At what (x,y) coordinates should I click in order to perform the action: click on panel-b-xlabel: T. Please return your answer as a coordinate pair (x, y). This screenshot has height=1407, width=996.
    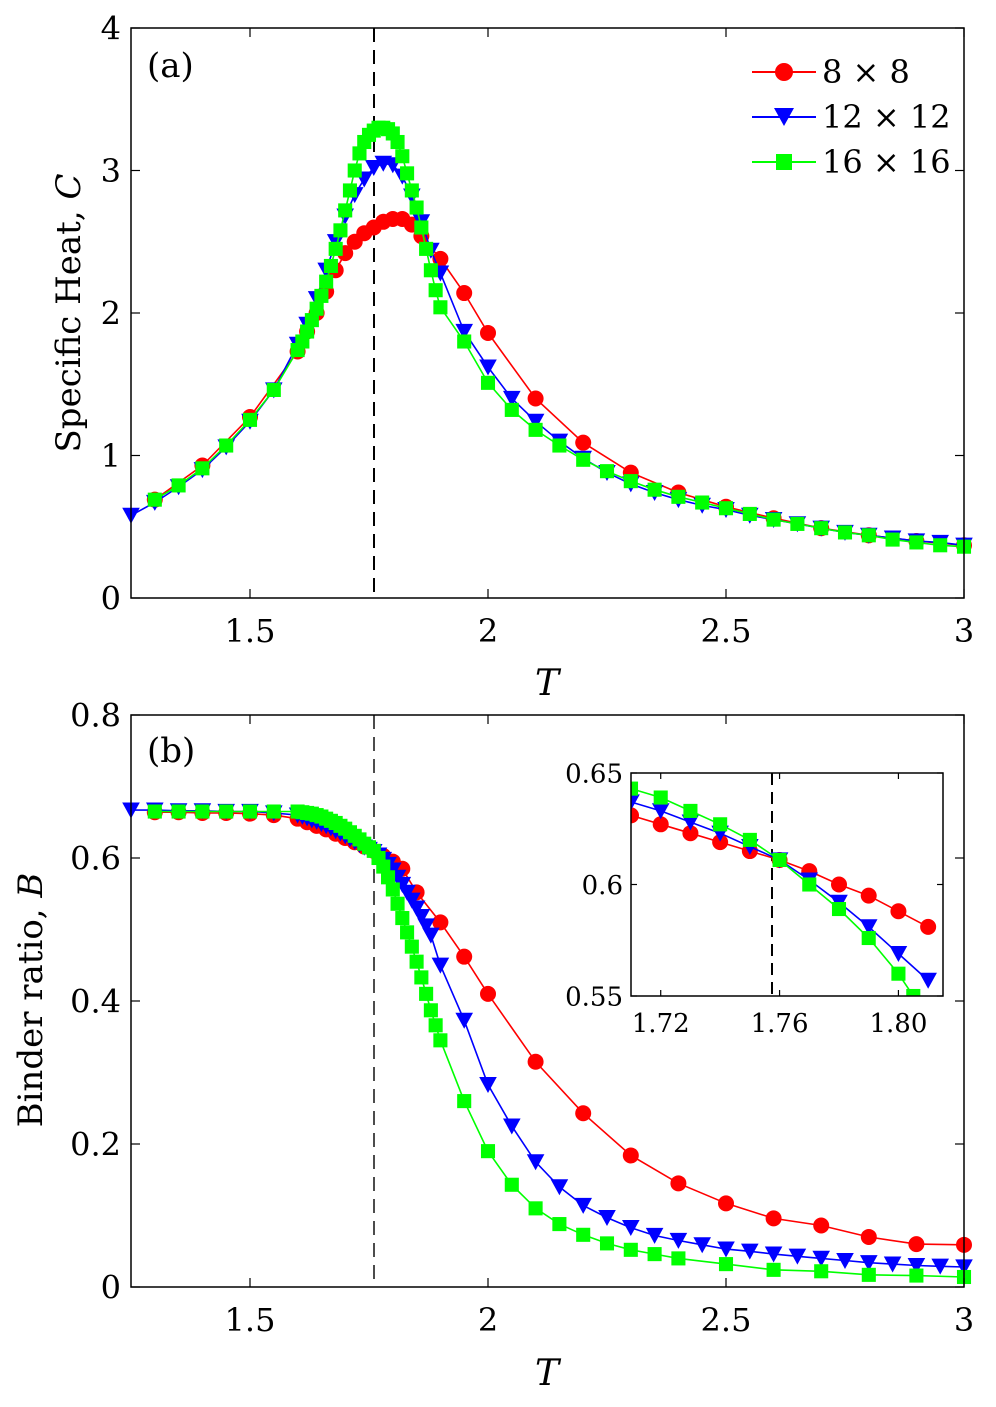
    Looking at the image, I should click on (548, 1373).